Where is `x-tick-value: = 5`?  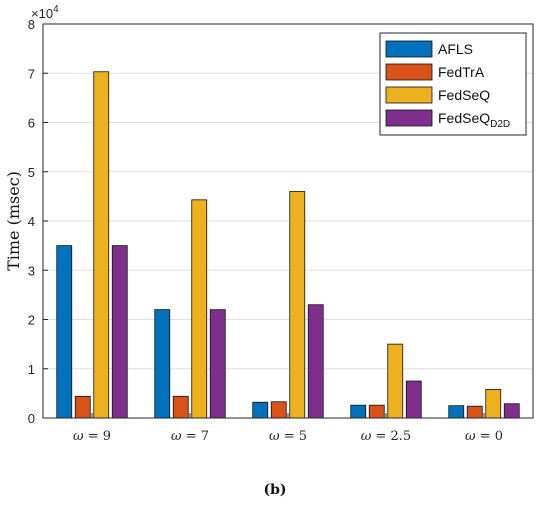
x-tick-value: = 5 is located at coordinates (293, 436).